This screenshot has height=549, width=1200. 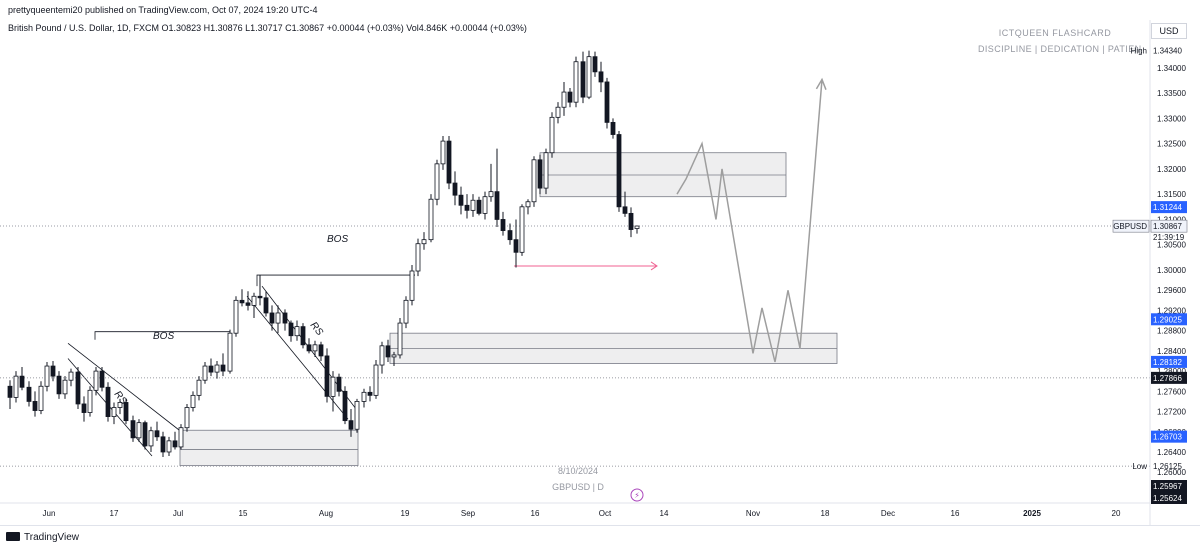 I want to click on y-tick-label: 1.34000, so click(x=1171, y=68).